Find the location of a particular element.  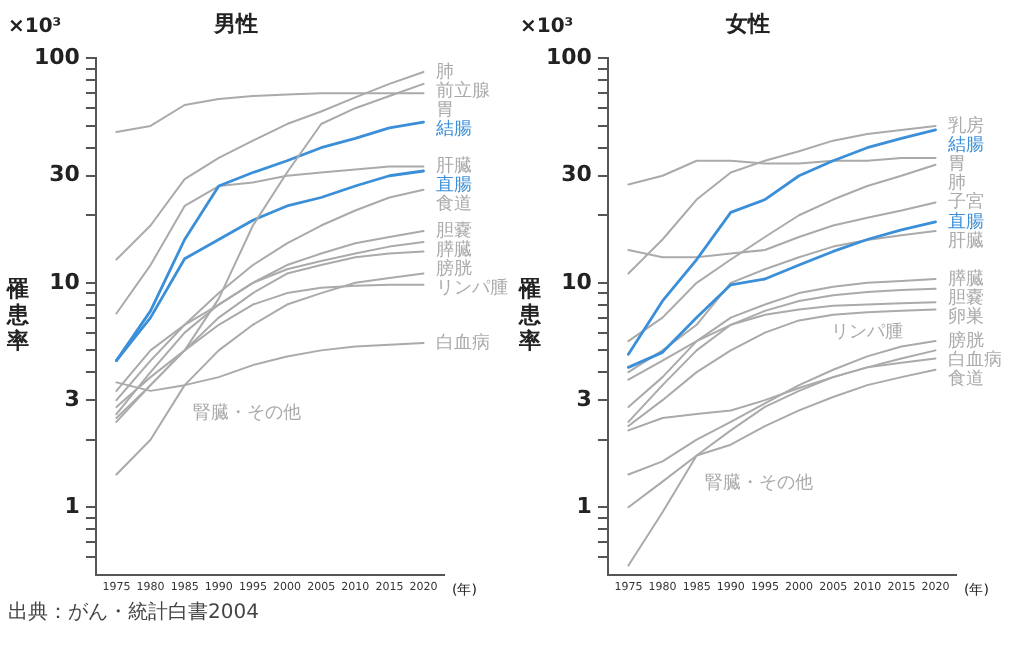

chart-title: 女性 is located at coordinates (747, 23).